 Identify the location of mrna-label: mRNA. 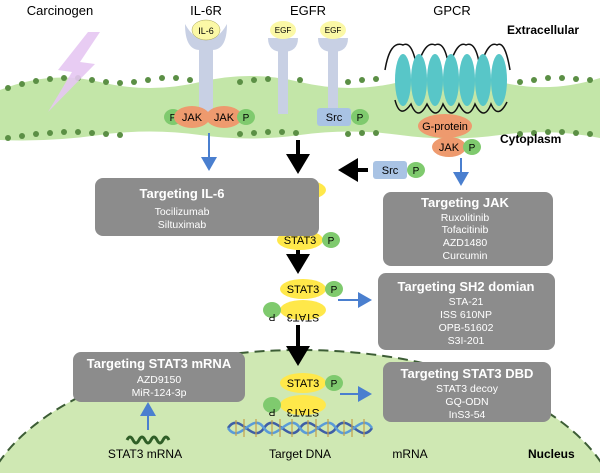
(409, 454).